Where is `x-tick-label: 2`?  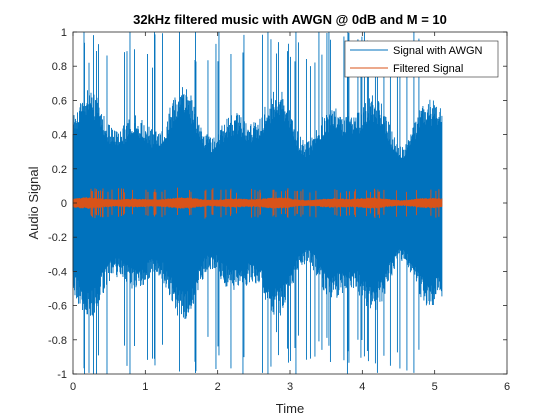 x-tick-label: 2 is located at coordinates (218, 387).